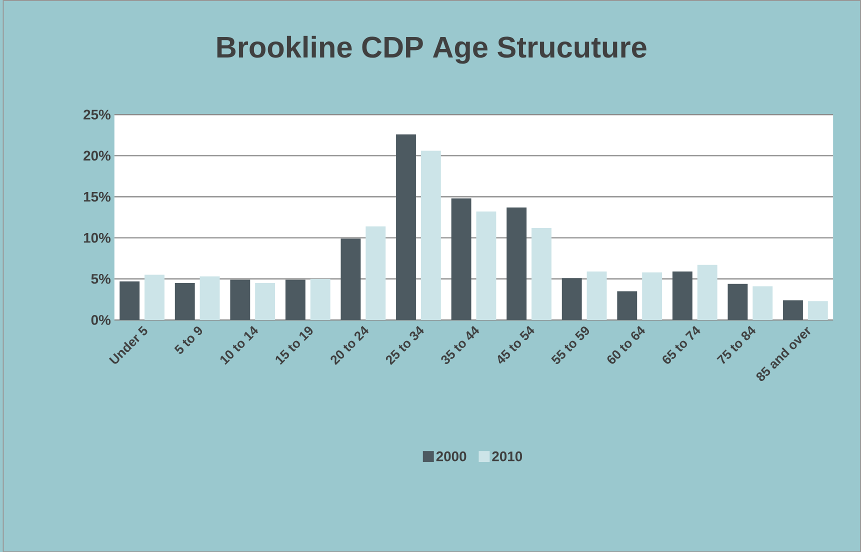 Image resolution: width=861 pixels, height=552 pixels. What do you see at coordinates (736, 345) in the screenshot?
I see `x-tick-label: 75 to 84` at bounding box center [736, 345].